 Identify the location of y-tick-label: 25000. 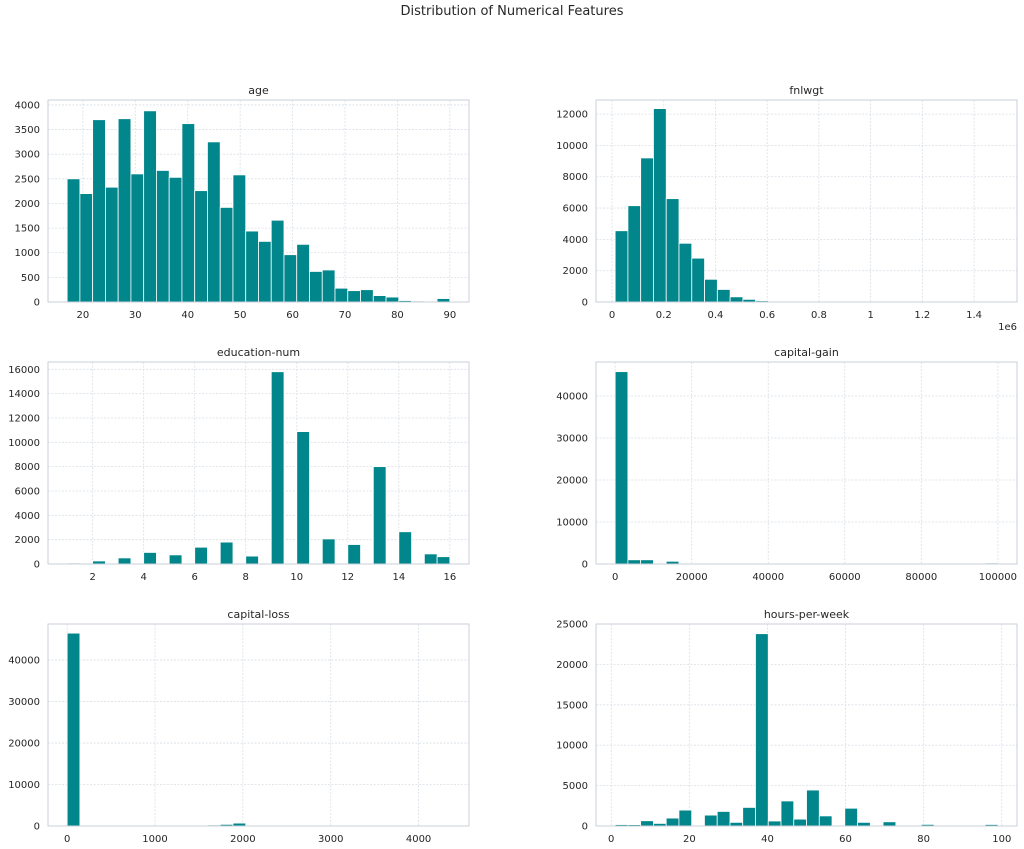
(572, 625).